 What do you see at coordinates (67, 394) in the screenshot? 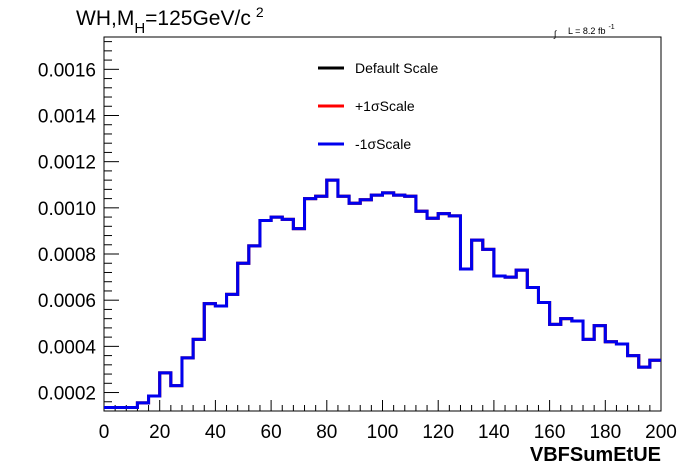
I see `y-tick-label: 0.0002` at bounding box center [67, 394].